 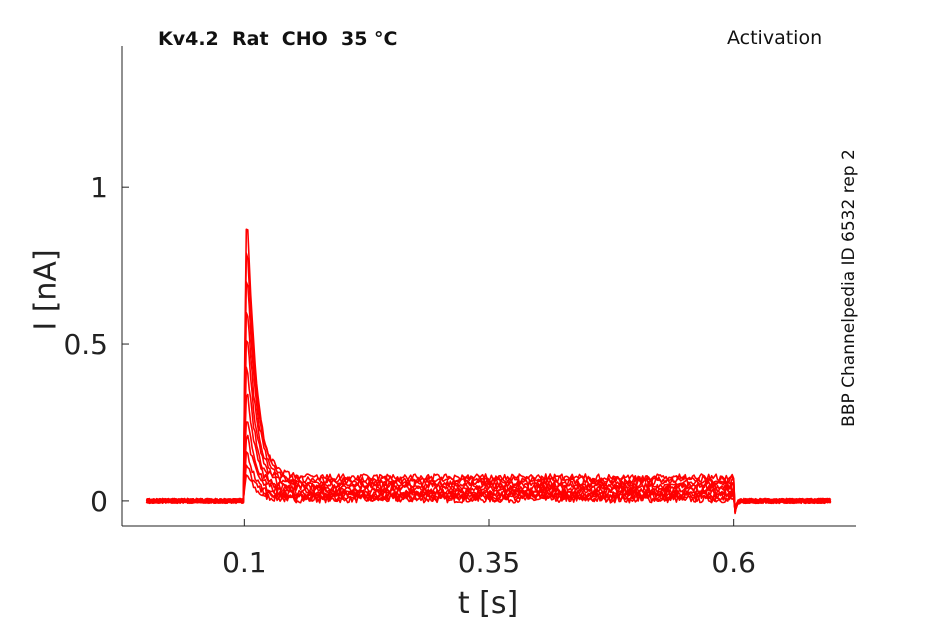 What do you see at coordinates (489, 562) in the screenshot?
I see `x-tick-label: 0.35` at bounding box center [489, 562].